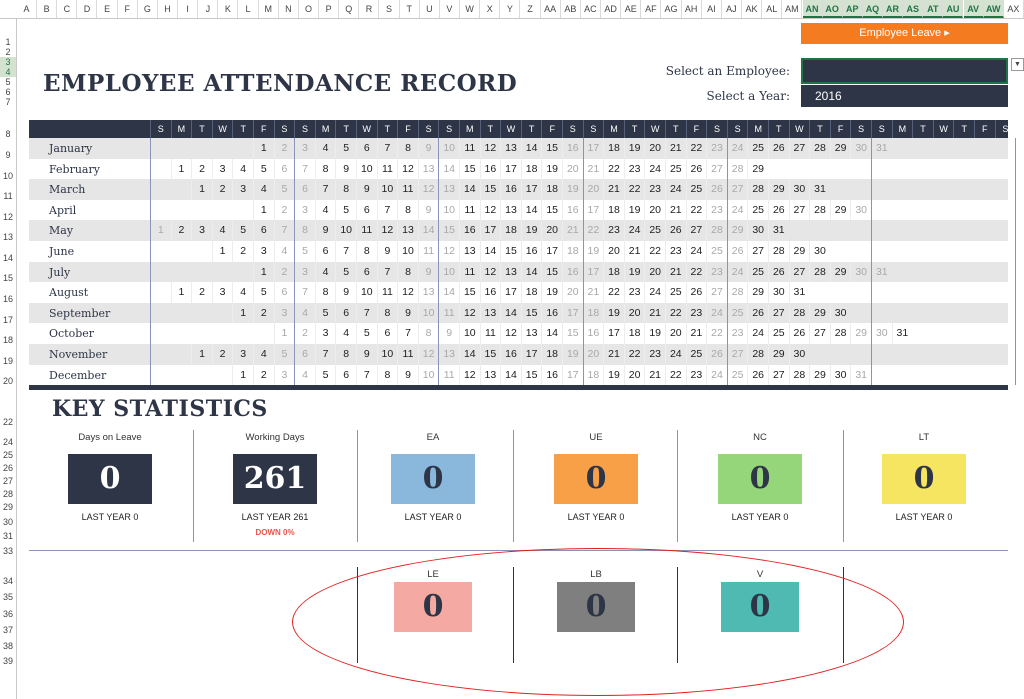 Image resolution: width=1024 pixels, height=699 pixels. Describe the element at coordinates (7, 581) in the screenshot. I see `row-header: 34` at that location.